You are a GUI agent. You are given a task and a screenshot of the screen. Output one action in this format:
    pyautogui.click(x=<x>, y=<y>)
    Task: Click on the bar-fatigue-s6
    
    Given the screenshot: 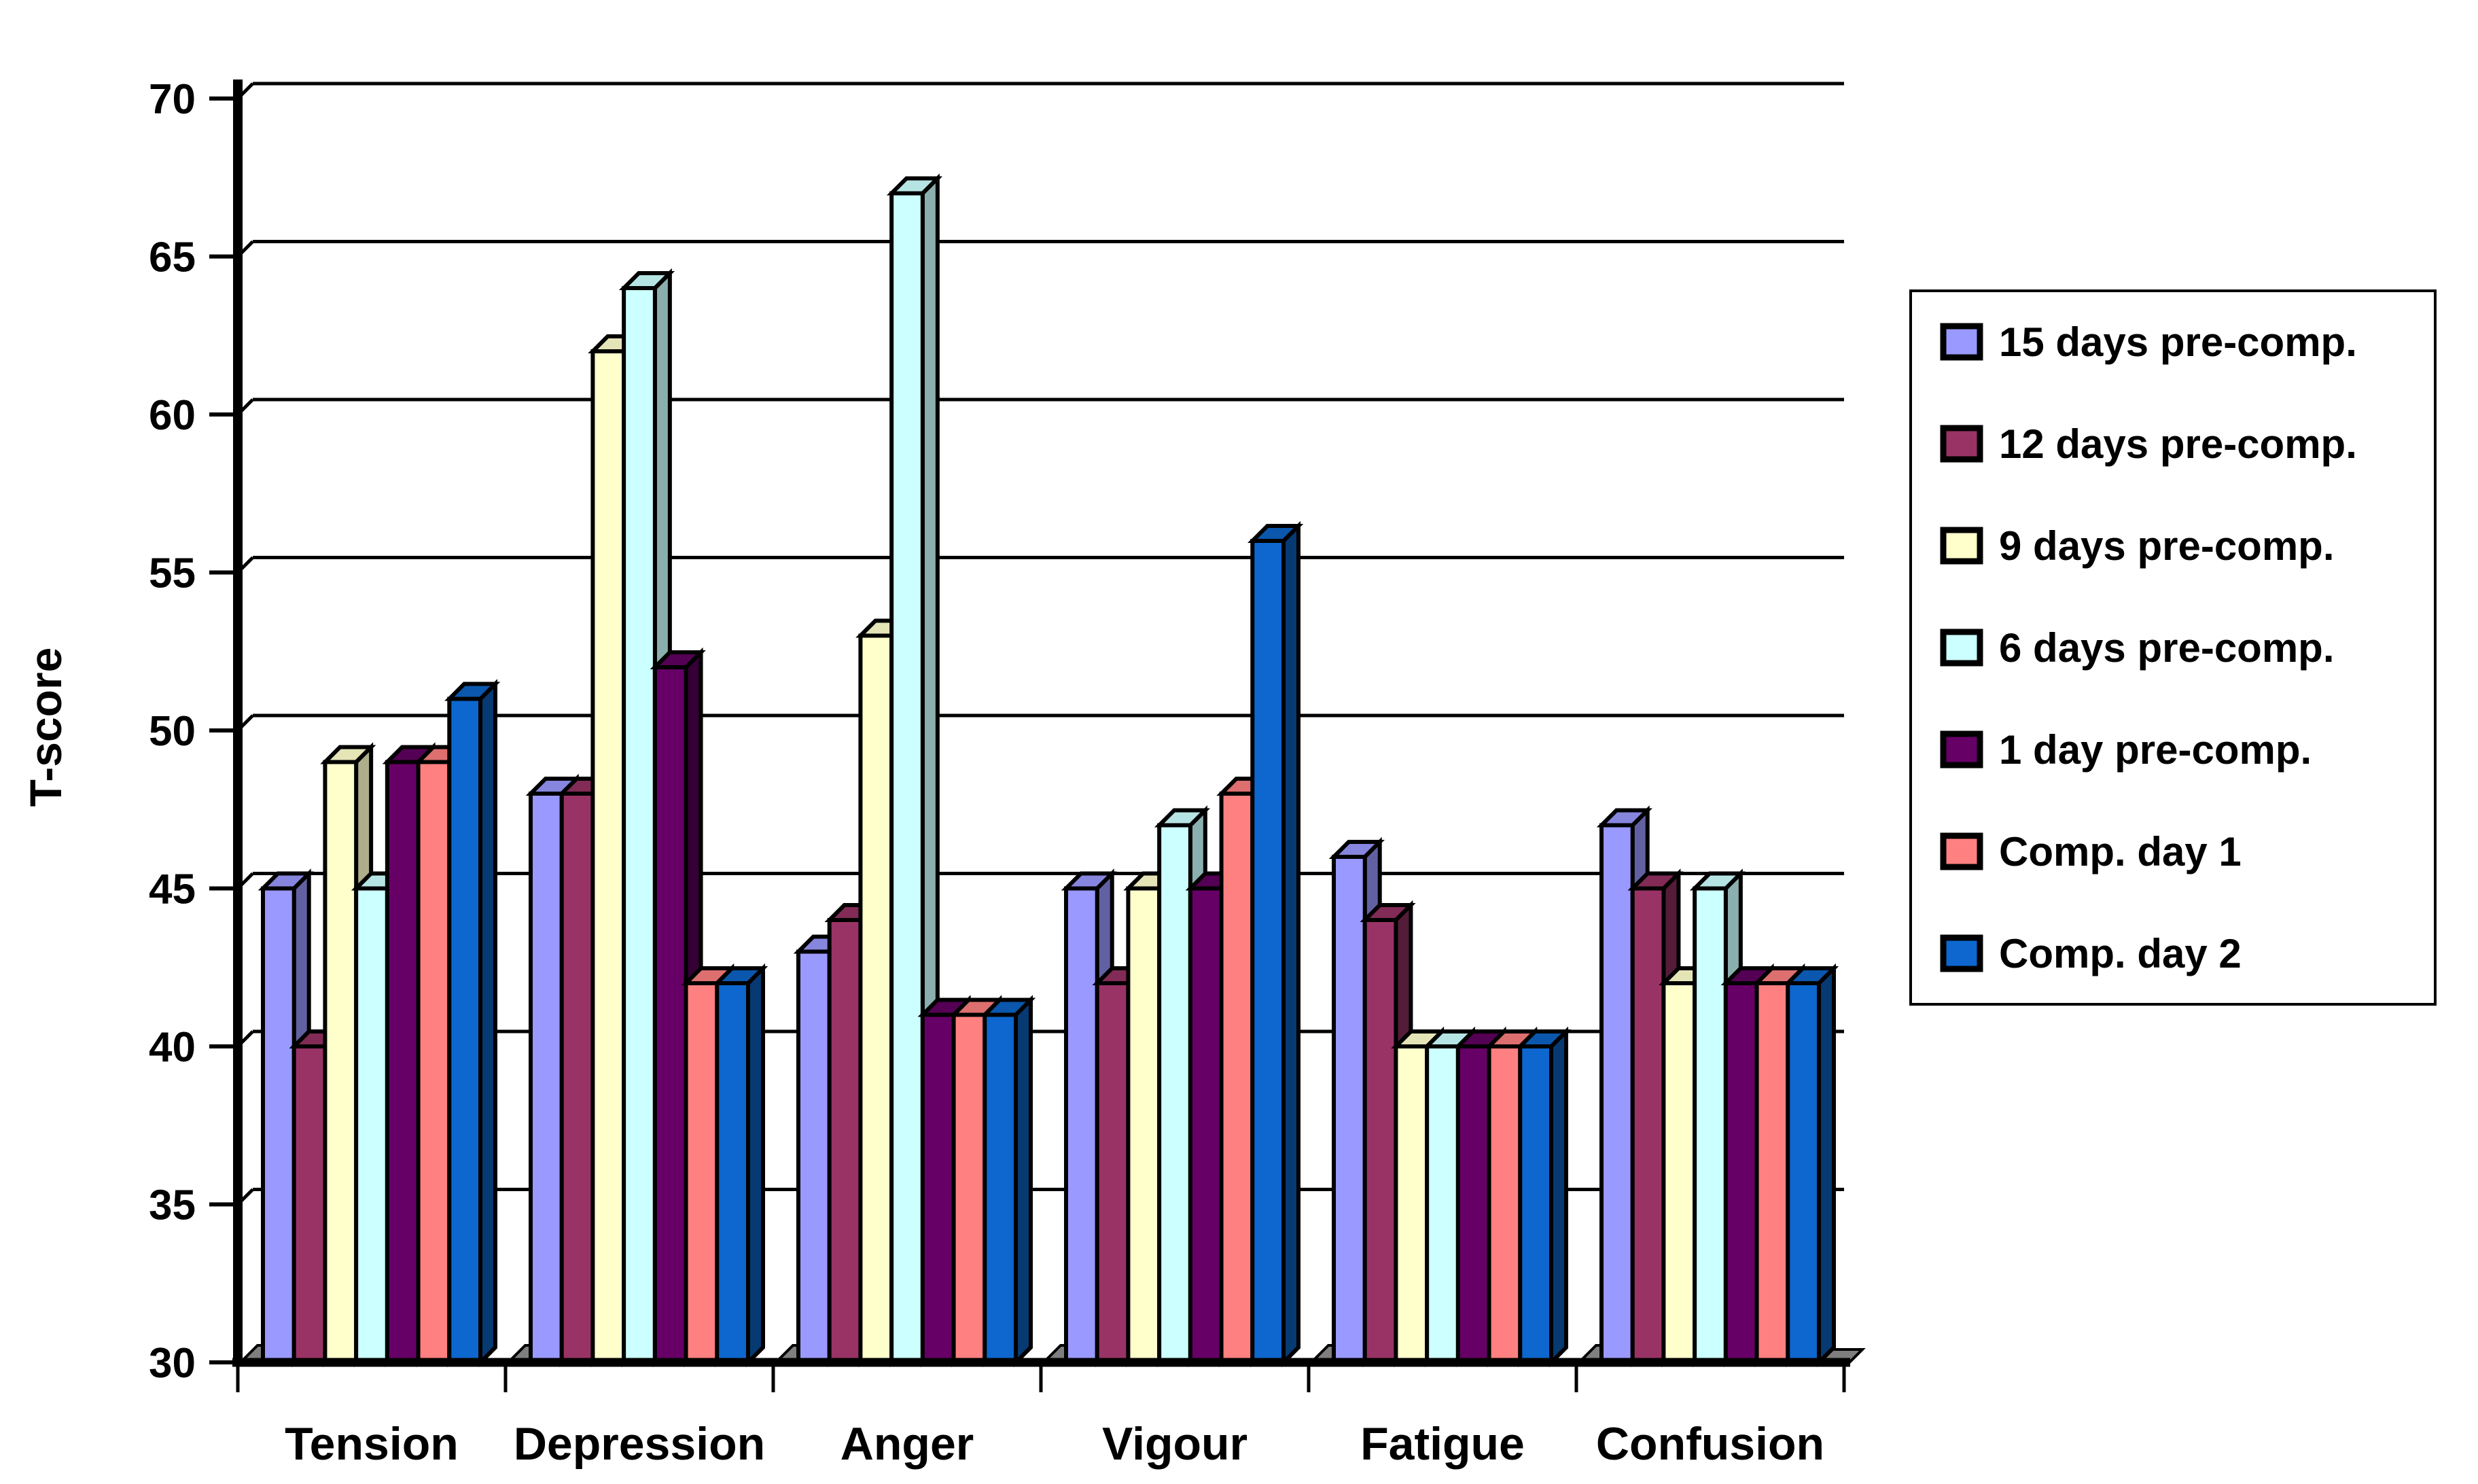 What is the action you would take?
    pyautogui.click(x=1543, y=1197)
    